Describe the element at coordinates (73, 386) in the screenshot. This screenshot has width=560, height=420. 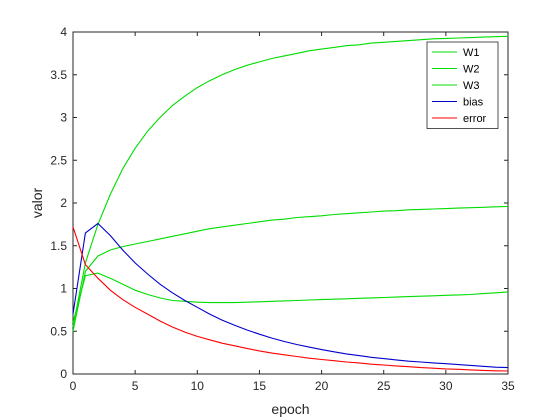
I see `x-tick-label: 0` at that location.